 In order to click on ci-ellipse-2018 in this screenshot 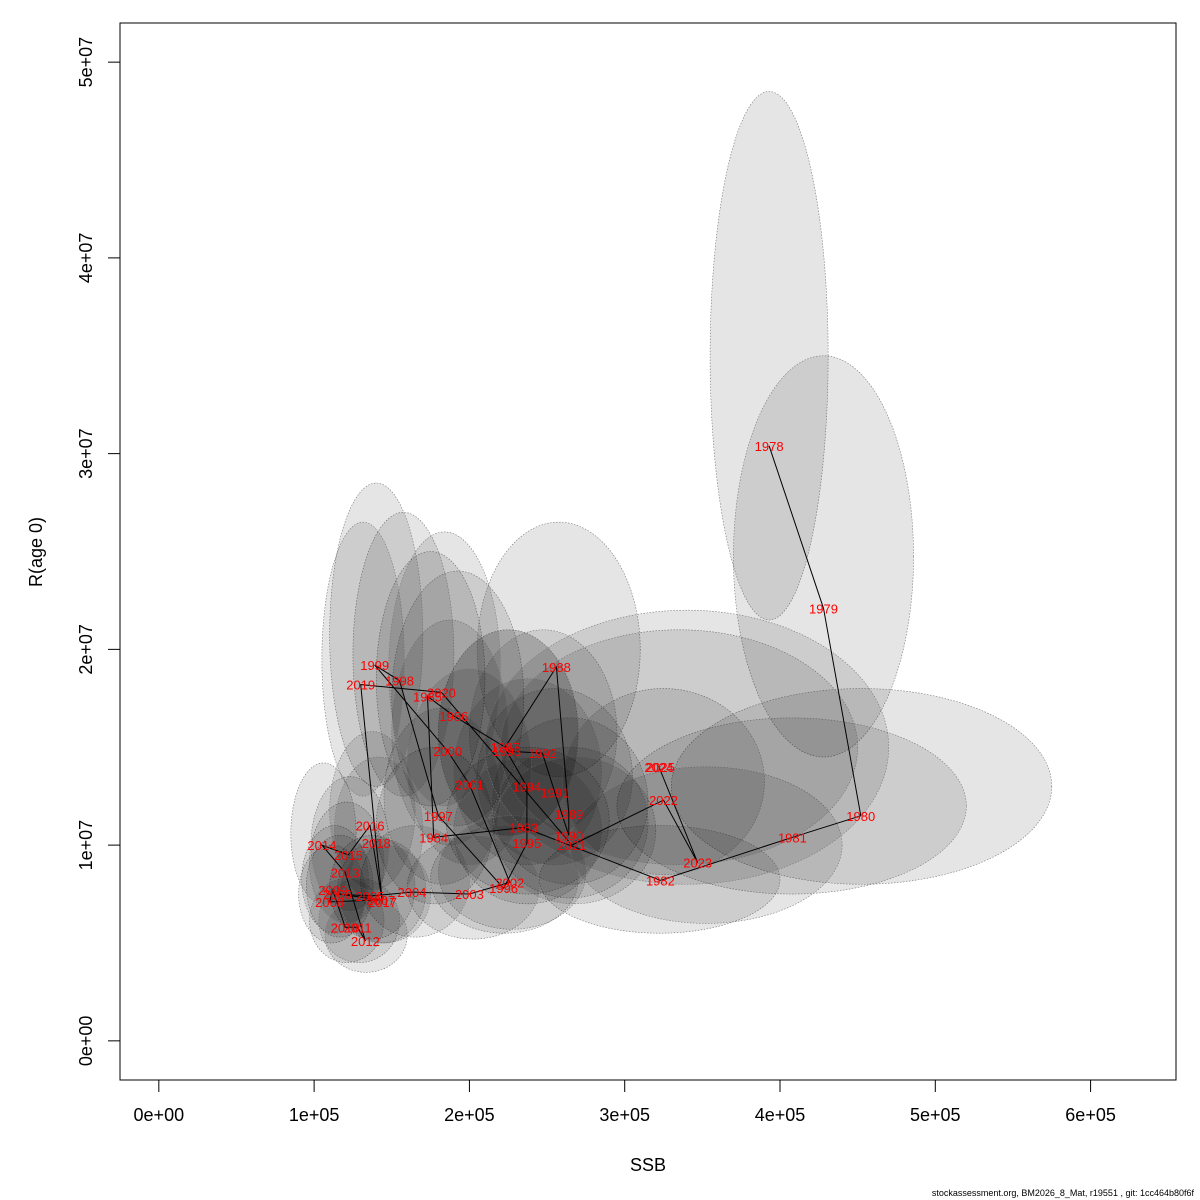, I will do `click(379, 830)`.